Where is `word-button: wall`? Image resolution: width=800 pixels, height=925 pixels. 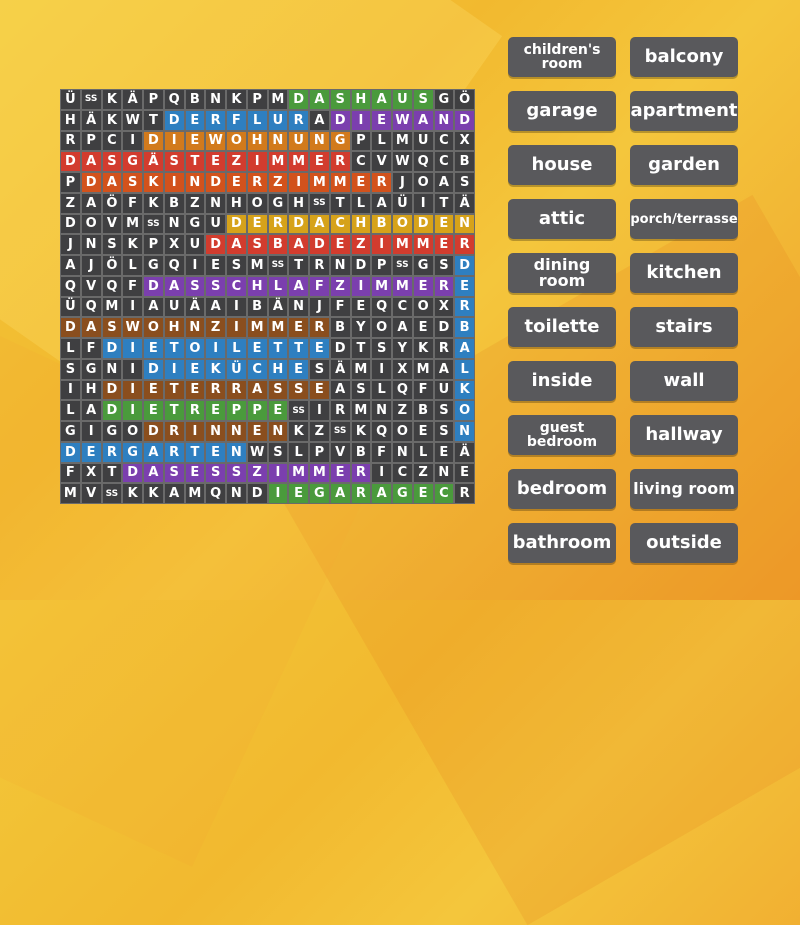 word-button: wall is located at coordinates (684, 381).